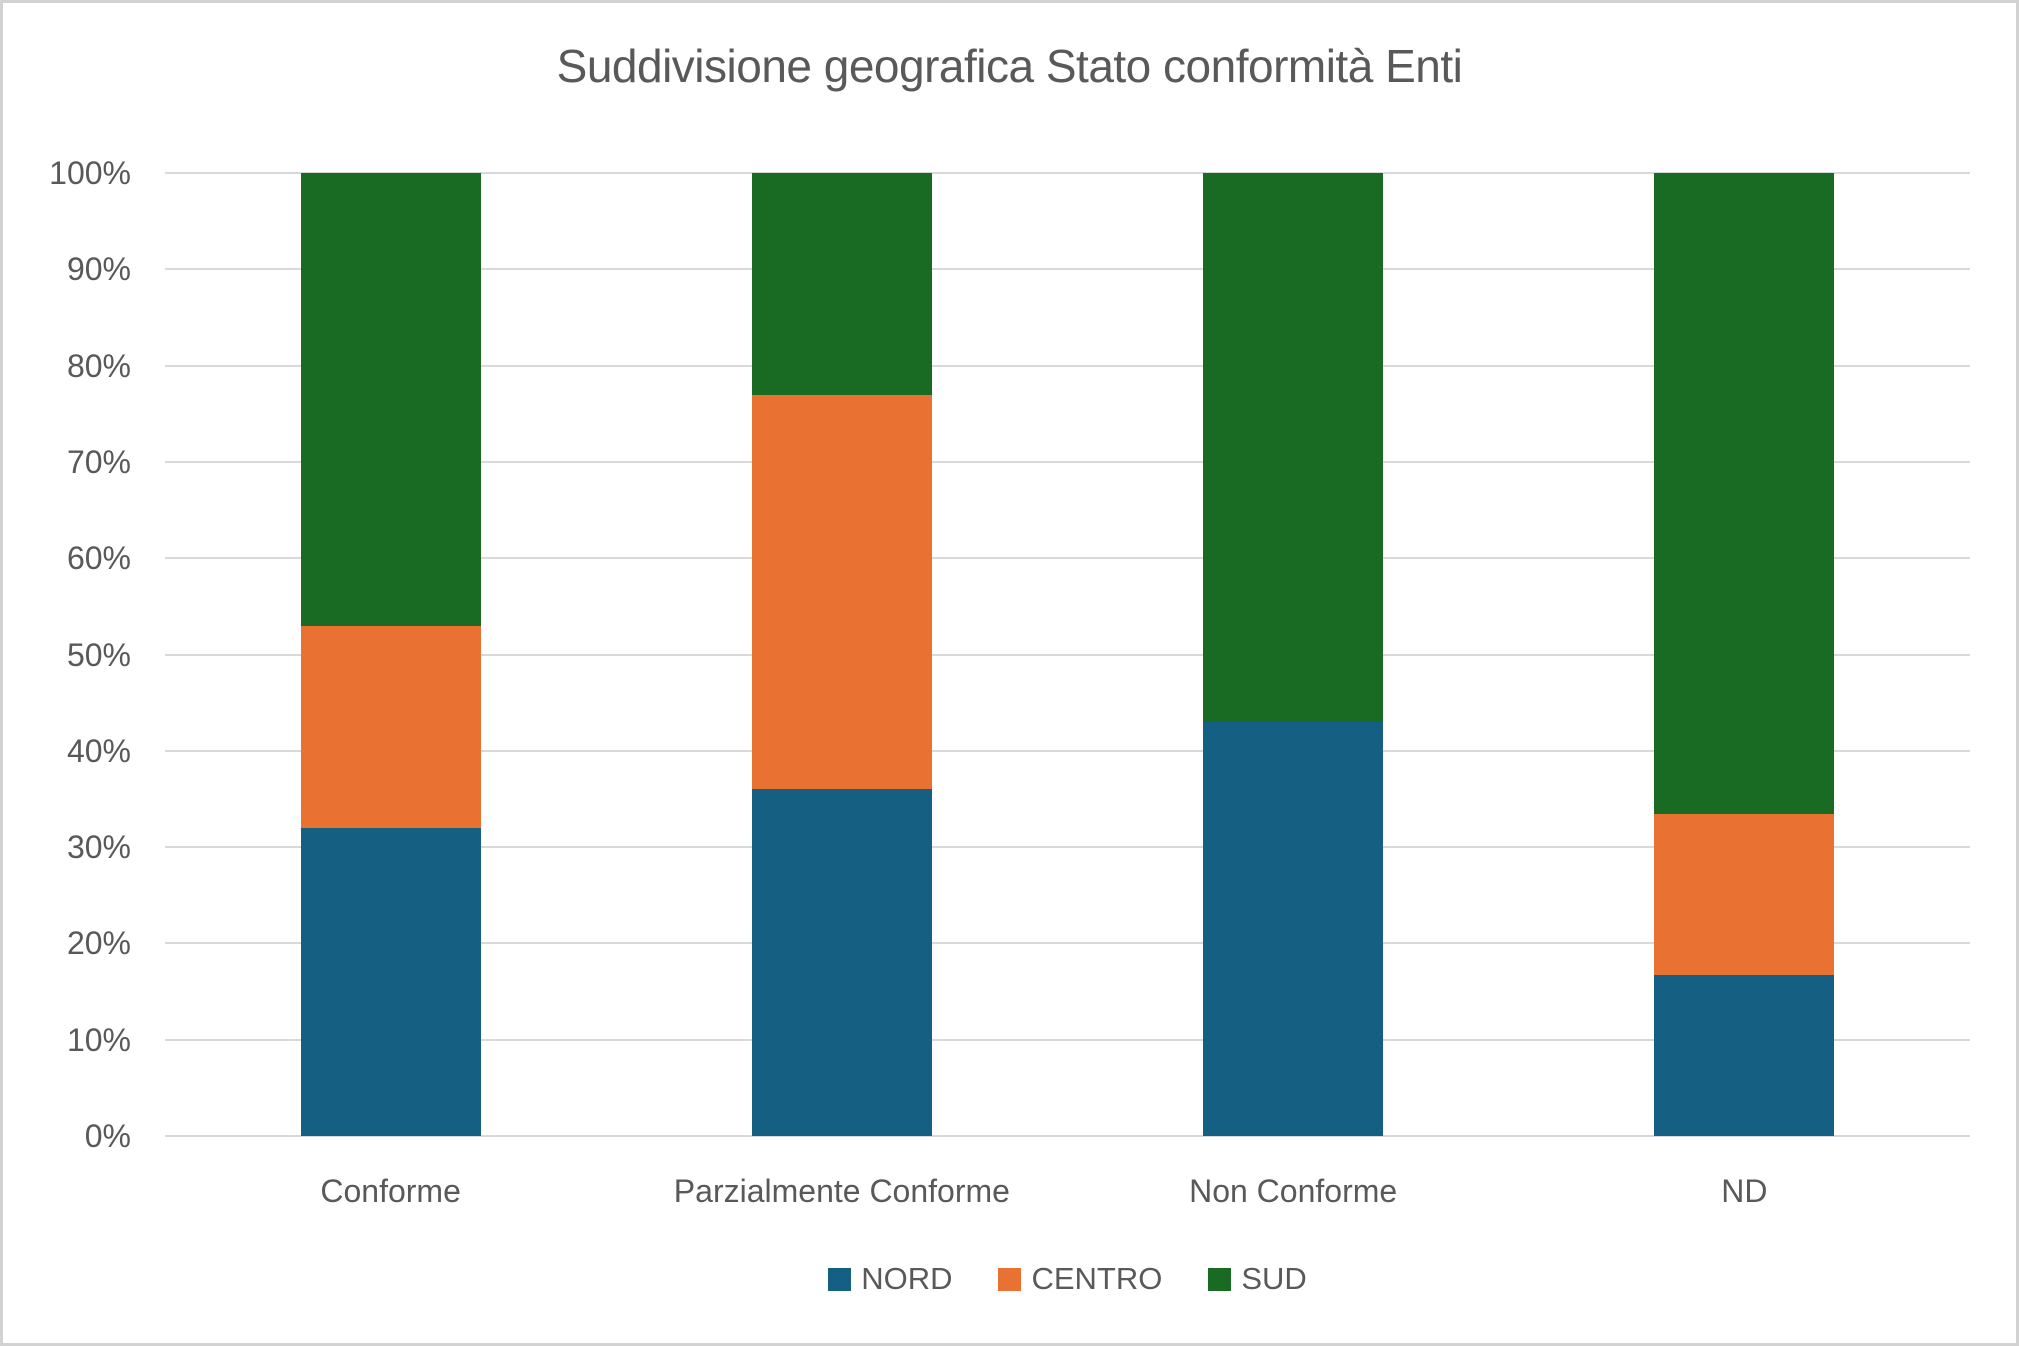 This screenshot has height=1346, width=2019. Describe the element at coordinates (90, 173) in the screenshot. I see `y-tick-label-100: 100%` at that location.